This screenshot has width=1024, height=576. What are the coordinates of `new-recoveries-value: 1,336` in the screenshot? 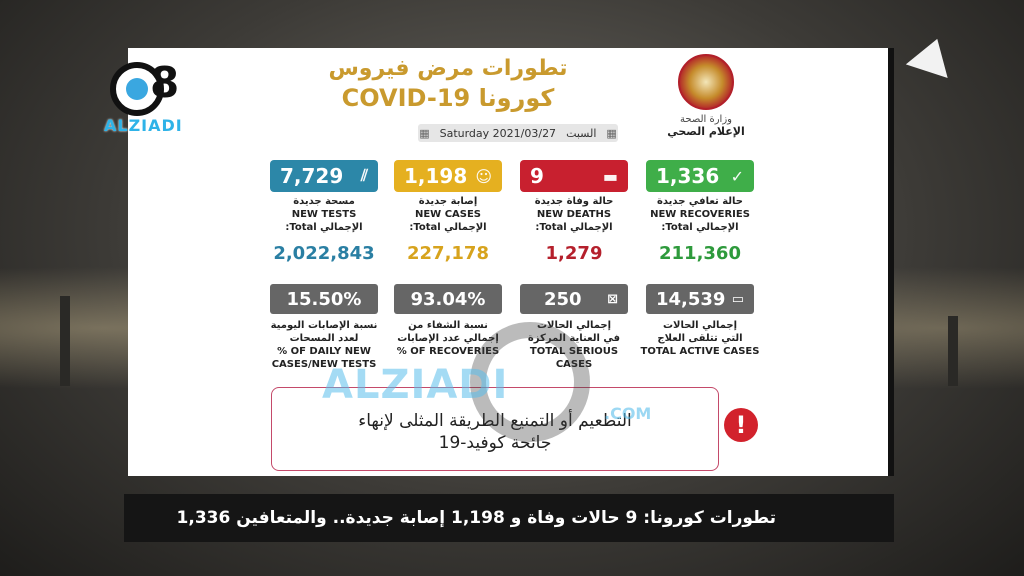 It's located at (688, 176).